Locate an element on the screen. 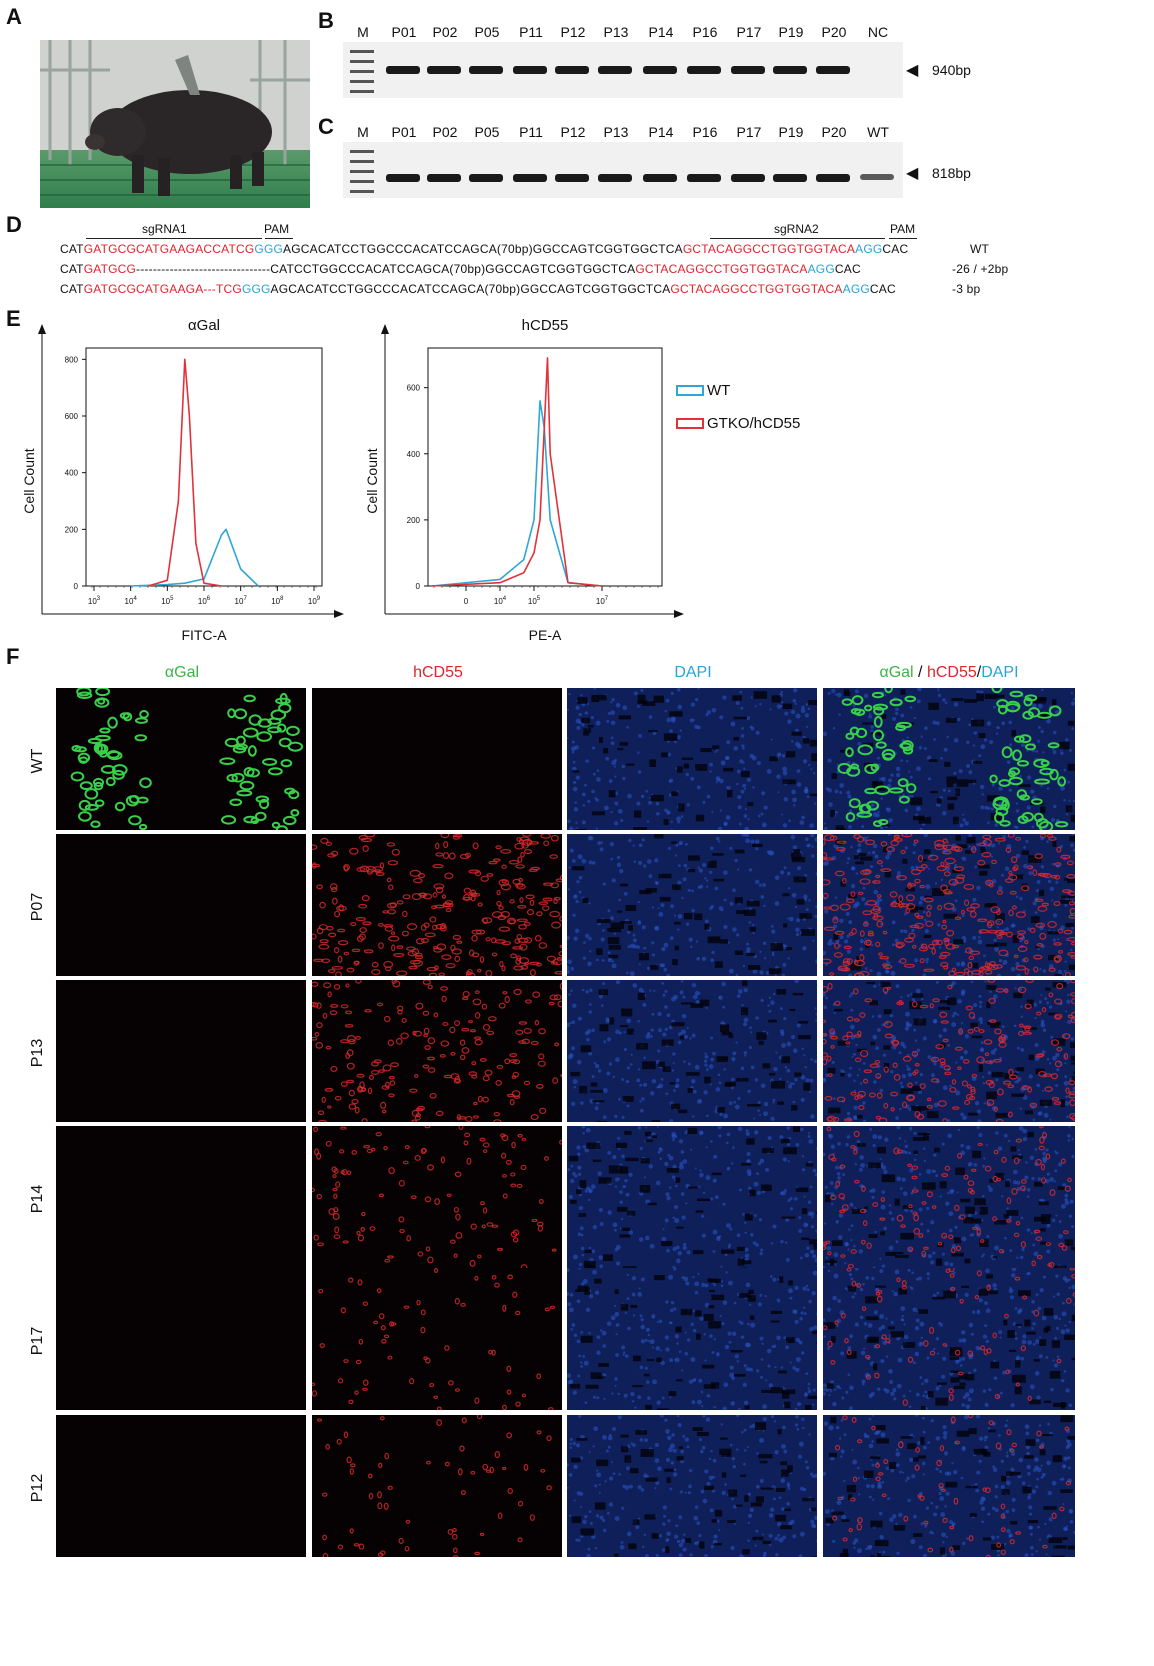  sequence-segment: GATGCGCATGAAGA---TCG is located at coordinates (162, 289).